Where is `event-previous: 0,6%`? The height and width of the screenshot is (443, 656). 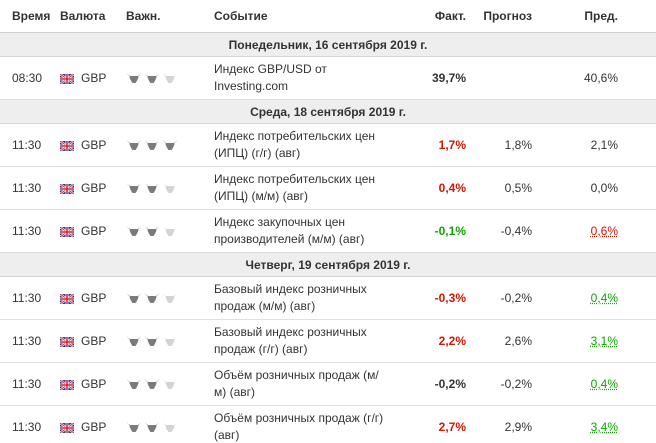
event-previous: 0,6% is located at coordinates (575, 231).